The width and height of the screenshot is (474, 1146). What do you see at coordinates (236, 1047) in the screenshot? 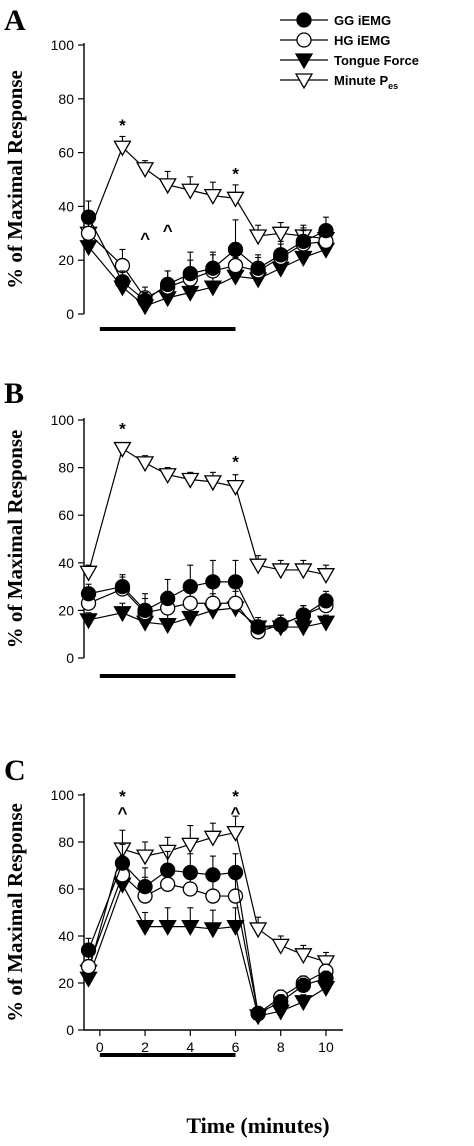
I see `x-tick-label: 6` at bounding box center [236, 1047].